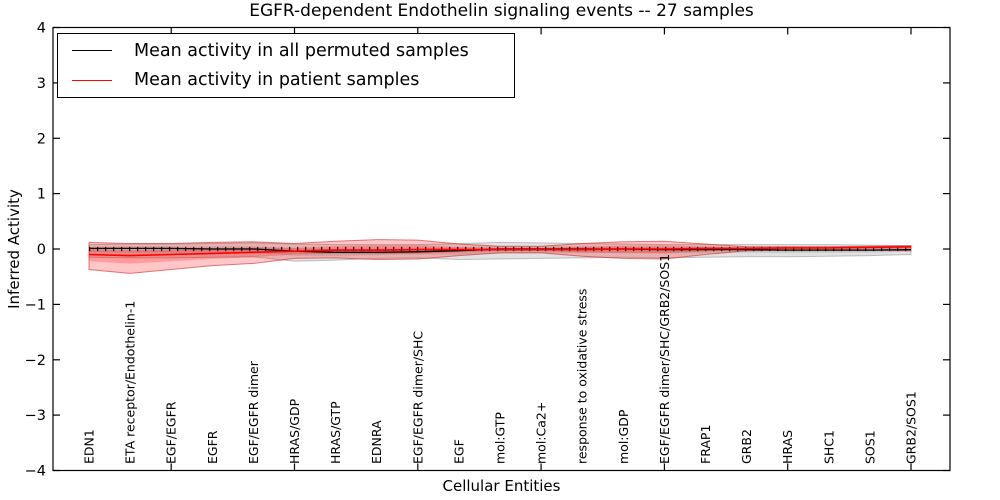 This screenshot has width=1000, height=500. I want to click on x-category-label: mol:Ca2+, so click(541, 433).